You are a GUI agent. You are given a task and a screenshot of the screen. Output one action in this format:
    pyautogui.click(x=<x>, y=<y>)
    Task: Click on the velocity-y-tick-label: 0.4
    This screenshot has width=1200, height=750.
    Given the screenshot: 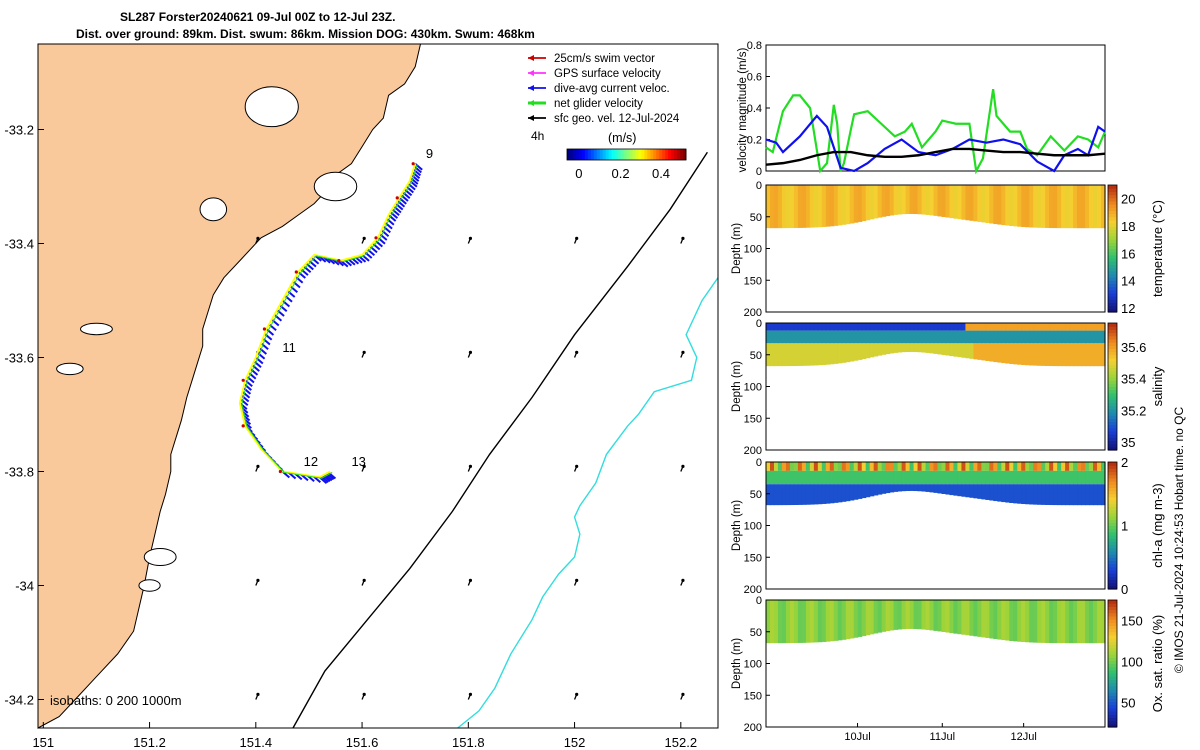 What is the action you would take?
    pyautogui.click(x=754, y=109)
    